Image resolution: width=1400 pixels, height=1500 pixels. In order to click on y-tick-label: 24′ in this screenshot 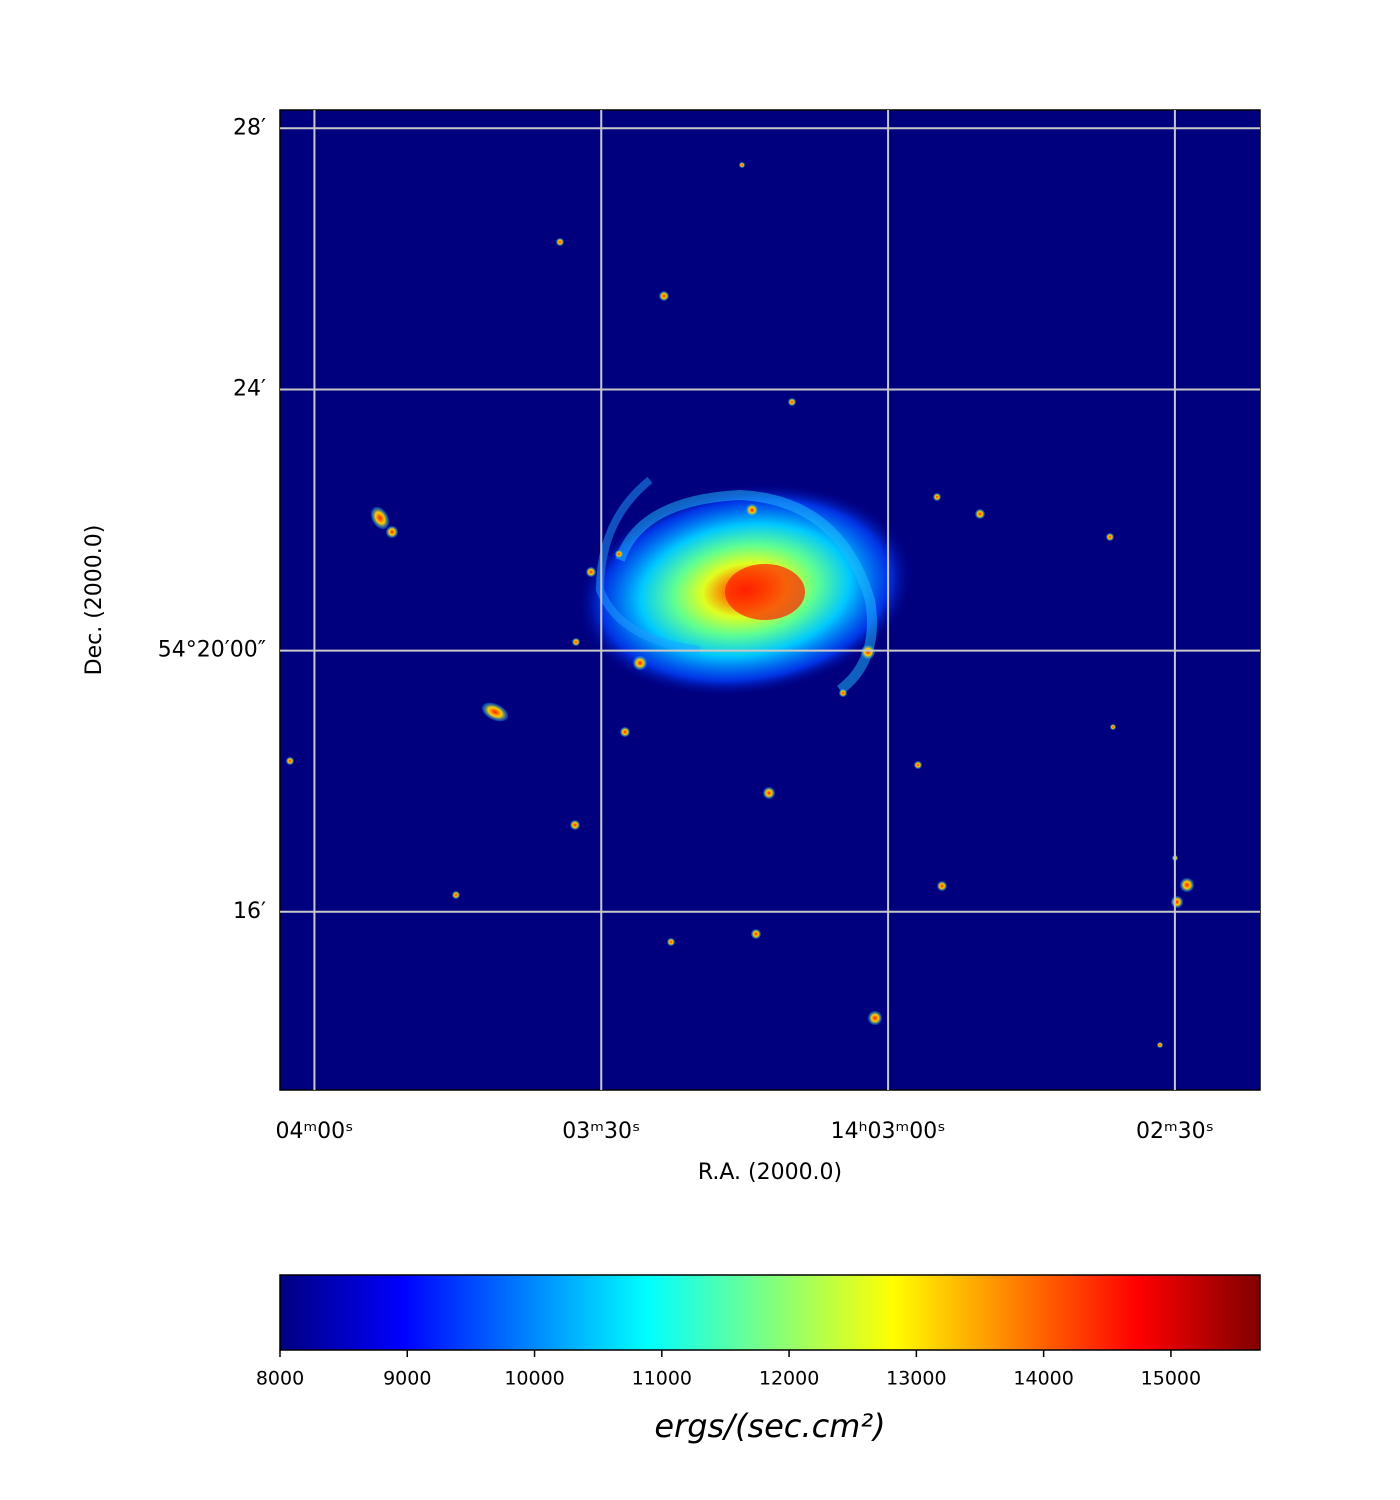, I will do `click(249, 388)`.